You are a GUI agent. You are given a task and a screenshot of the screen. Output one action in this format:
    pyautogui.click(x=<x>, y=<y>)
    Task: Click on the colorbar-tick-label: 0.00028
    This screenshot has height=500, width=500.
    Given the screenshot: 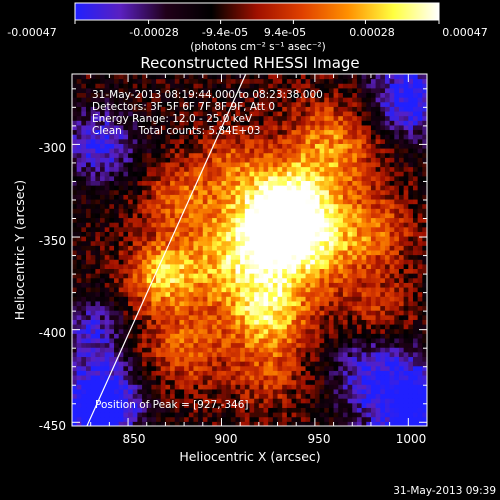 What is the action you would take?
    pyautogui.click(x=372, y=32)
    